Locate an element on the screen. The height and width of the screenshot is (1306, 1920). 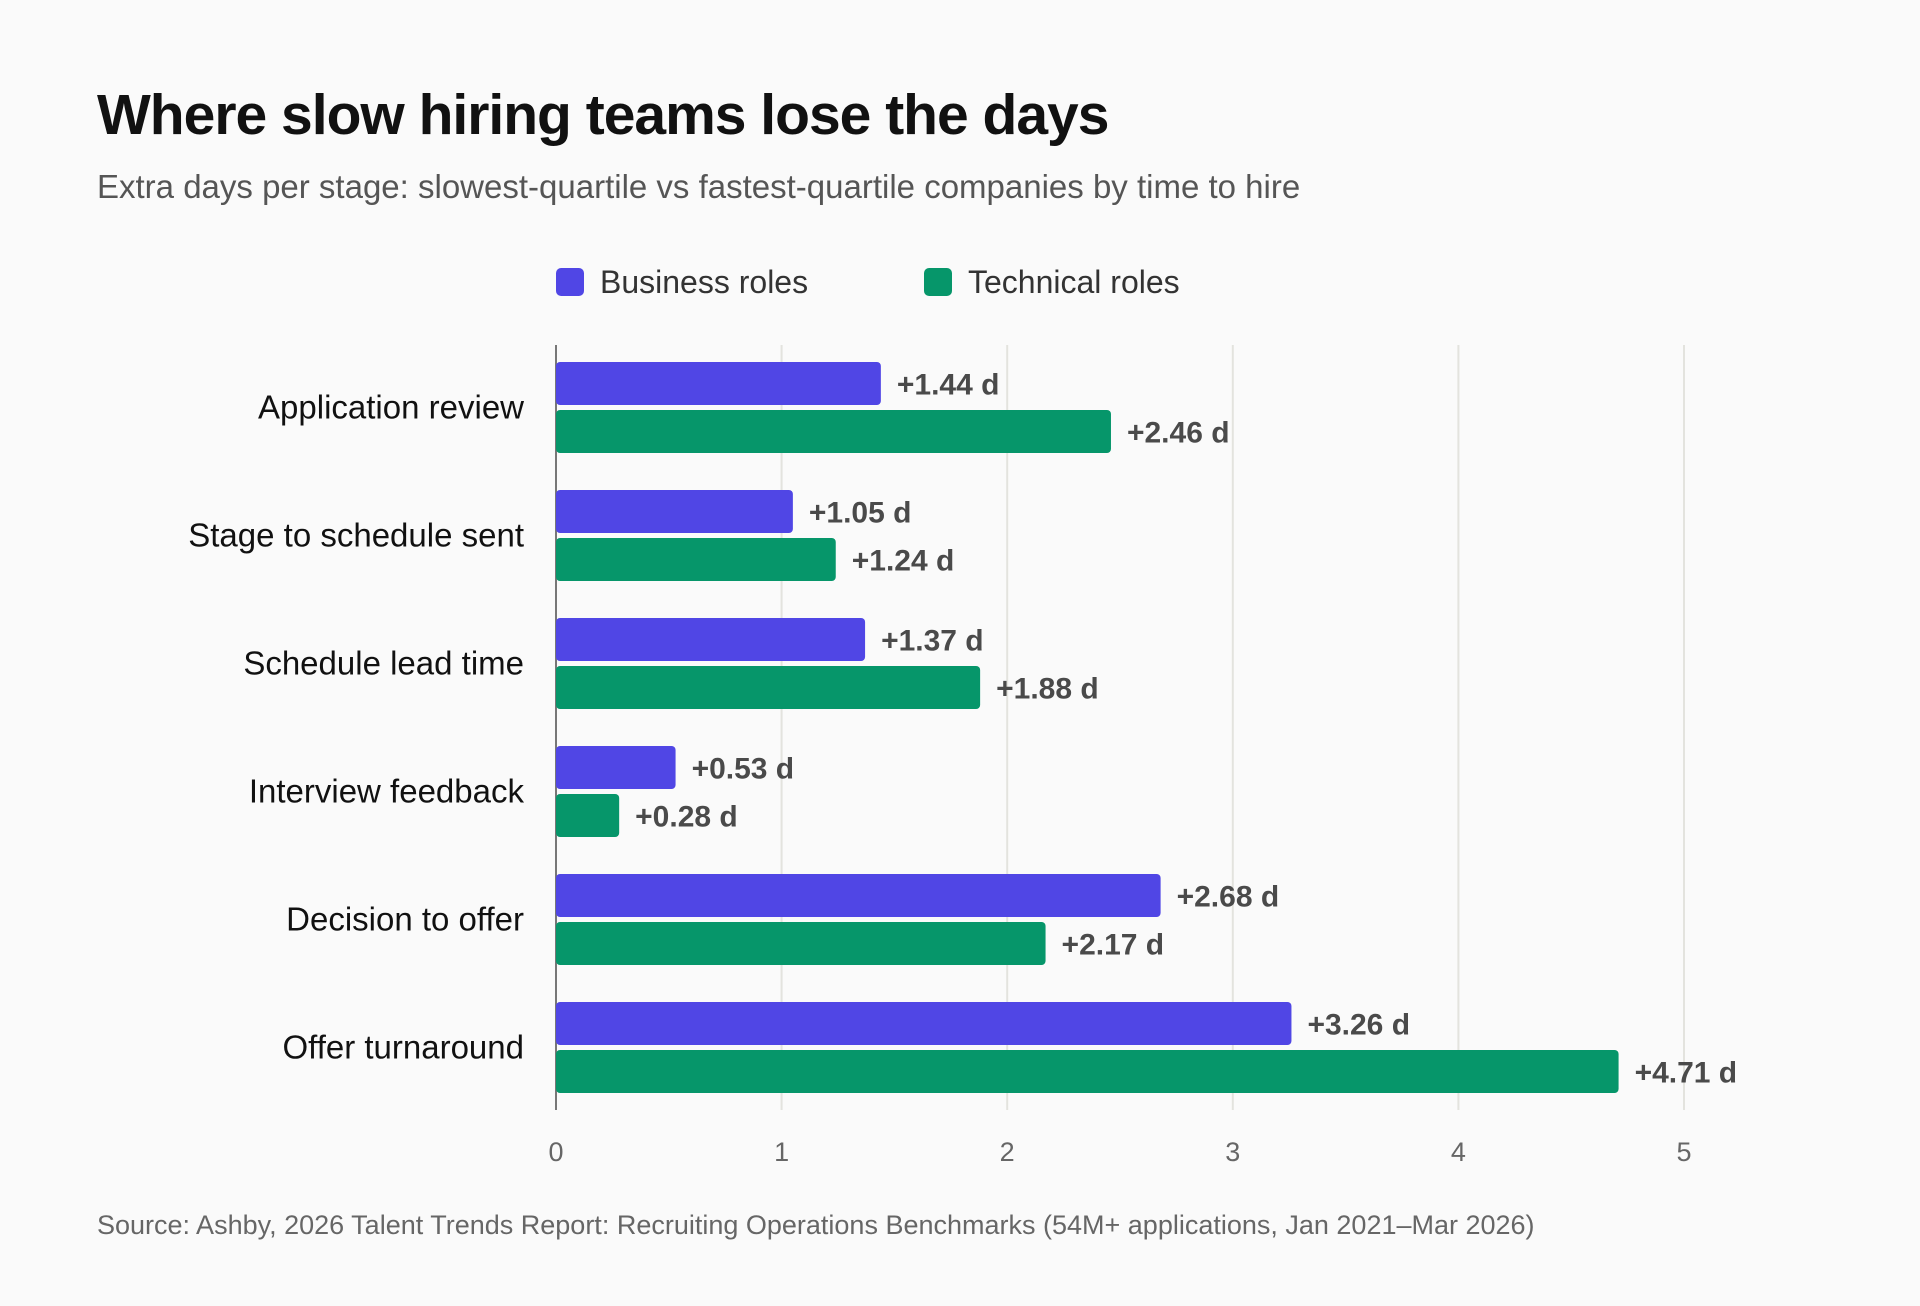
category-label: Decision to offer is located at coordinates (405, 919).